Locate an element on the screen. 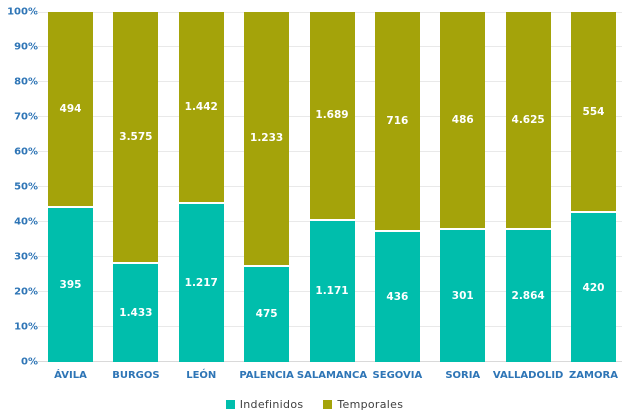 The height and width of the screenshot is (420, 629). category-label-zamora: ZAMORA is located at coordinates (593, 375).